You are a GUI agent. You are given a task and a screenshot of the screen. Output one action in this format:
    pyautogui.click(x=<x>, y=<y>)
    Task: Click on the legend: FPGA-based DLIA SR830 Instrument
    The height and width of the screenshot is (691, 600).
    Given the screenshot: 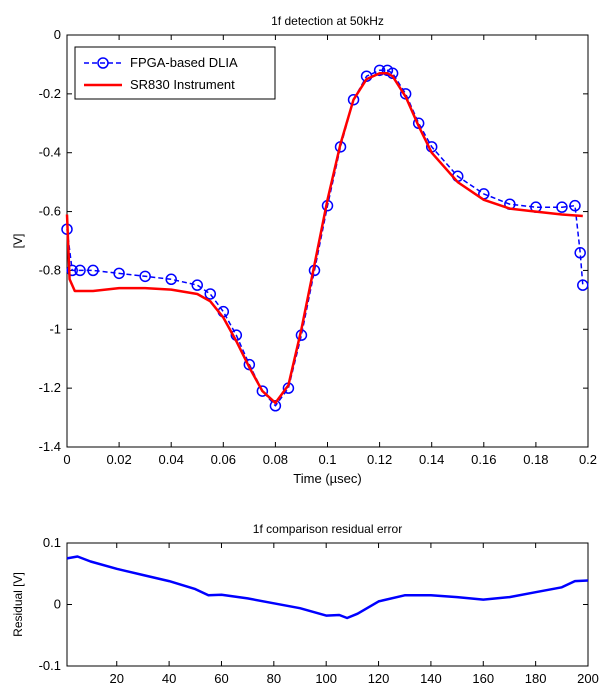 What is the action you would take?
    pyautogui.click(x=175, y=73)
    